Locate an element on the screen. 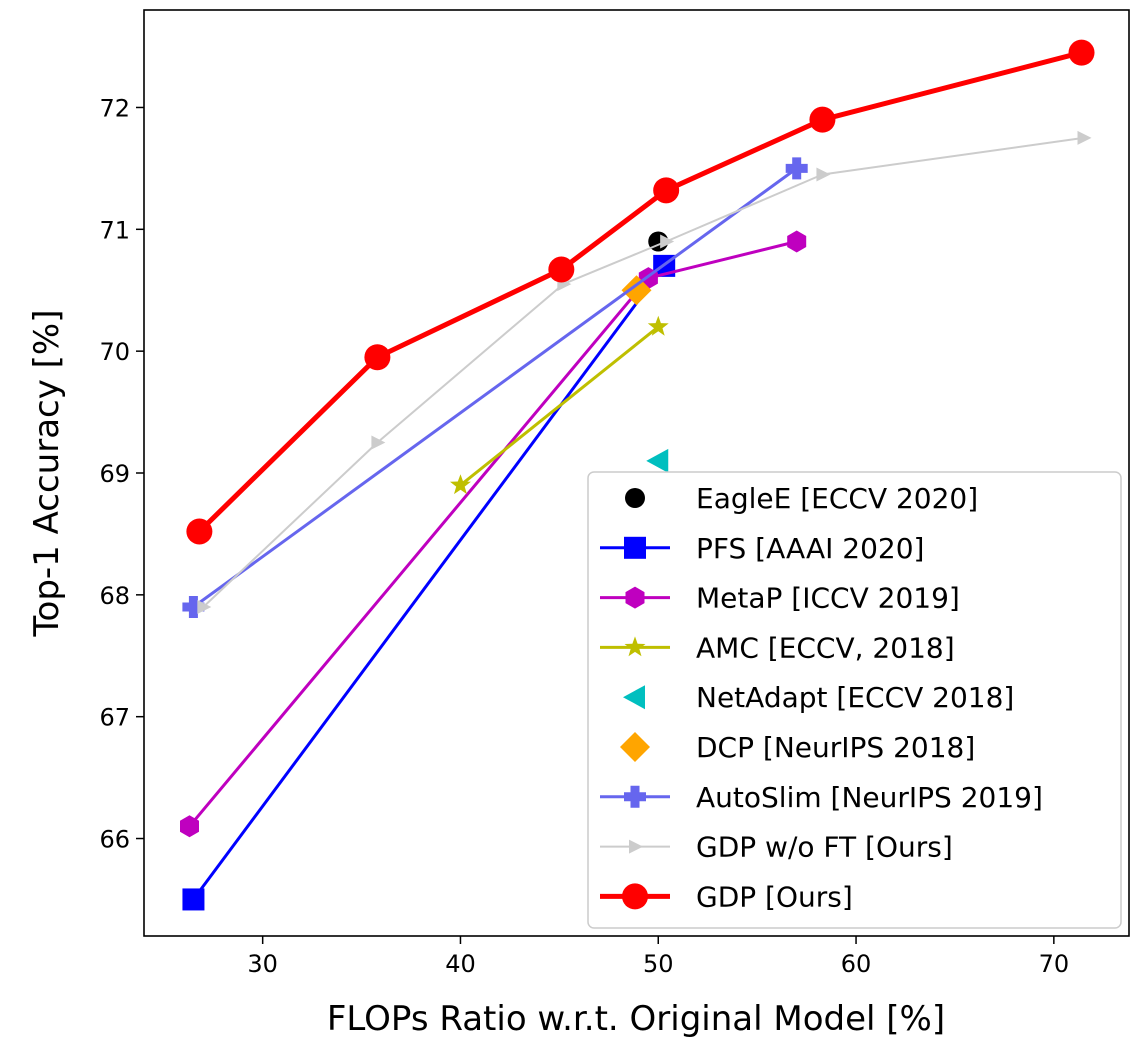 The width and height of the screenshot is (1140, 1040). series-line is located at coordinates (559, 406).